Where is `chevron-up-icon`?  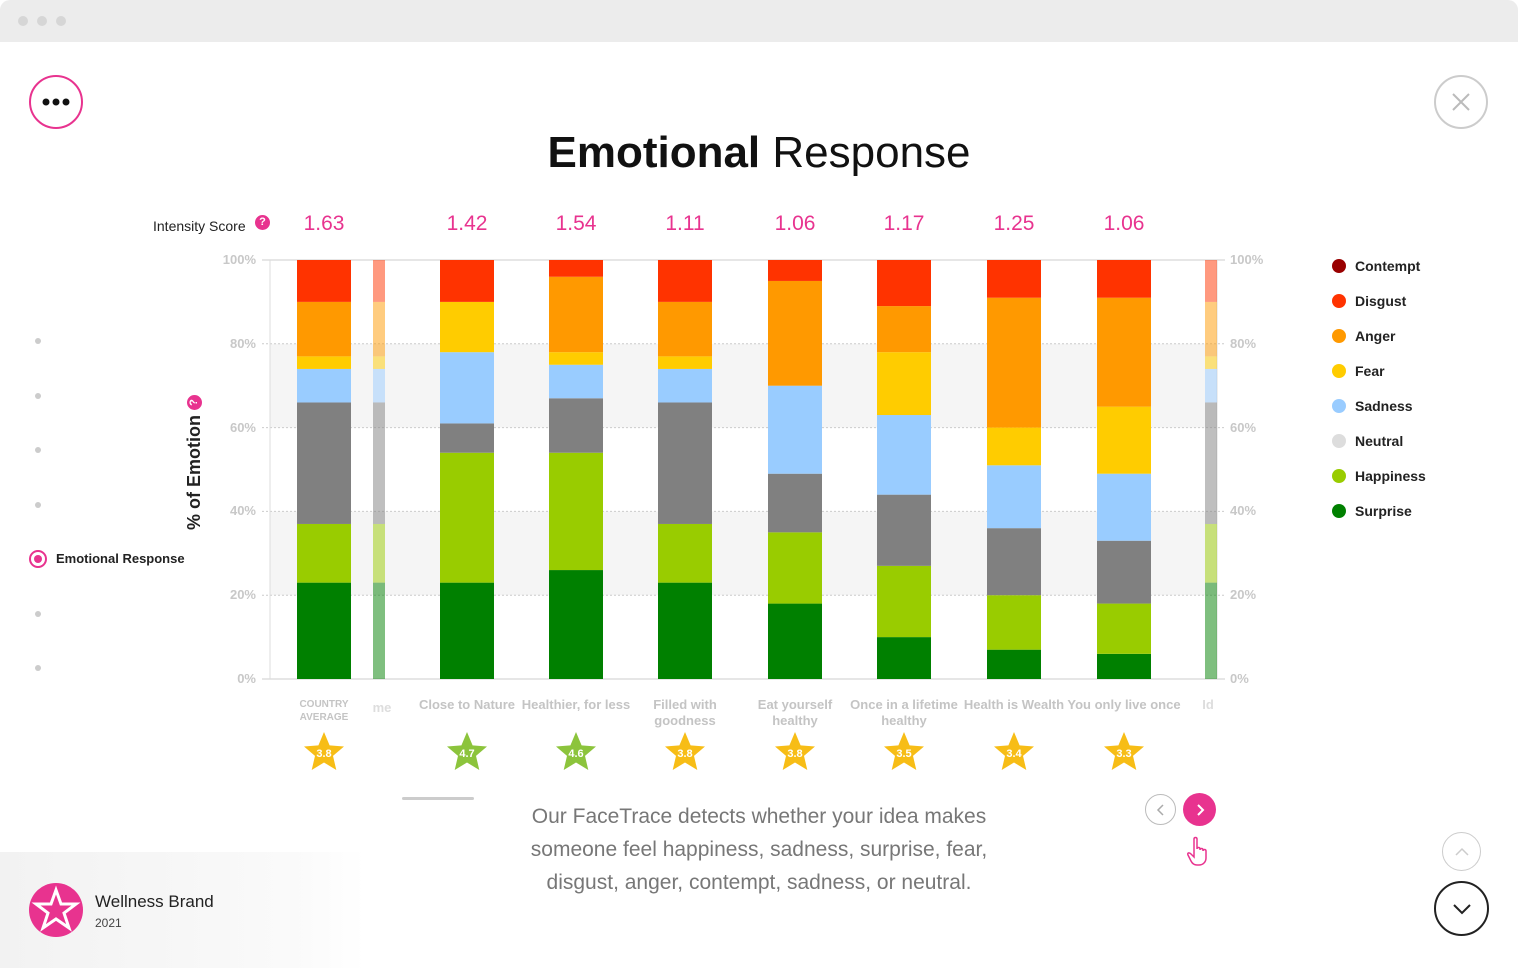
chevron-up-icon is located at coordinates (1461, 851).